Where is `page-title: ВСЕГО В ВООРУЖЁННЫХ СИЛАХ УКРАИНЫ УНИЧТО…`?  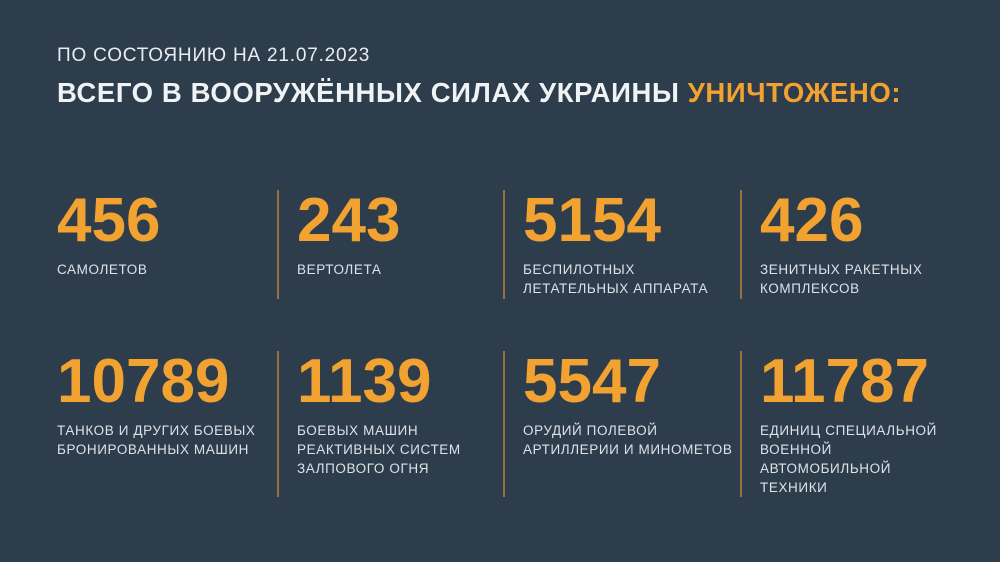 page-title: ВСЕГО В ВООРУЖЁННЫХ СИЛАХ УКРАИНЫ УНИЧТО… is located at coordinates (500, 93).